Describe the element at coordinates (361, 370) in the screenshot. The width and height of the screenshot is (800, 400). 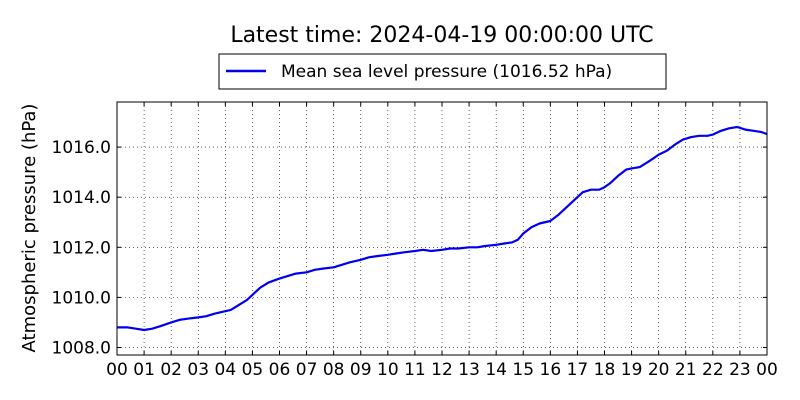
I see `x-tick-label: 09` at that location.